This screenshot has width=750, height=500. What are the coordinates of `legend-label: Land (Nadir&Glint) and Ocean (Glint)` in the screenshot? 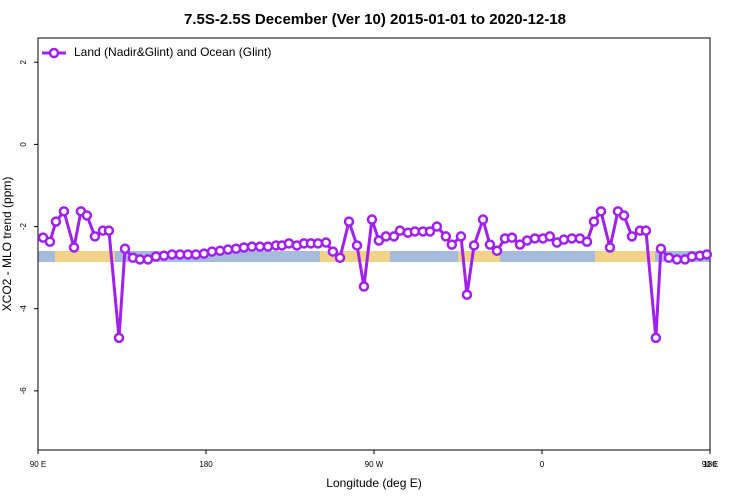 It's located at (172, 52).